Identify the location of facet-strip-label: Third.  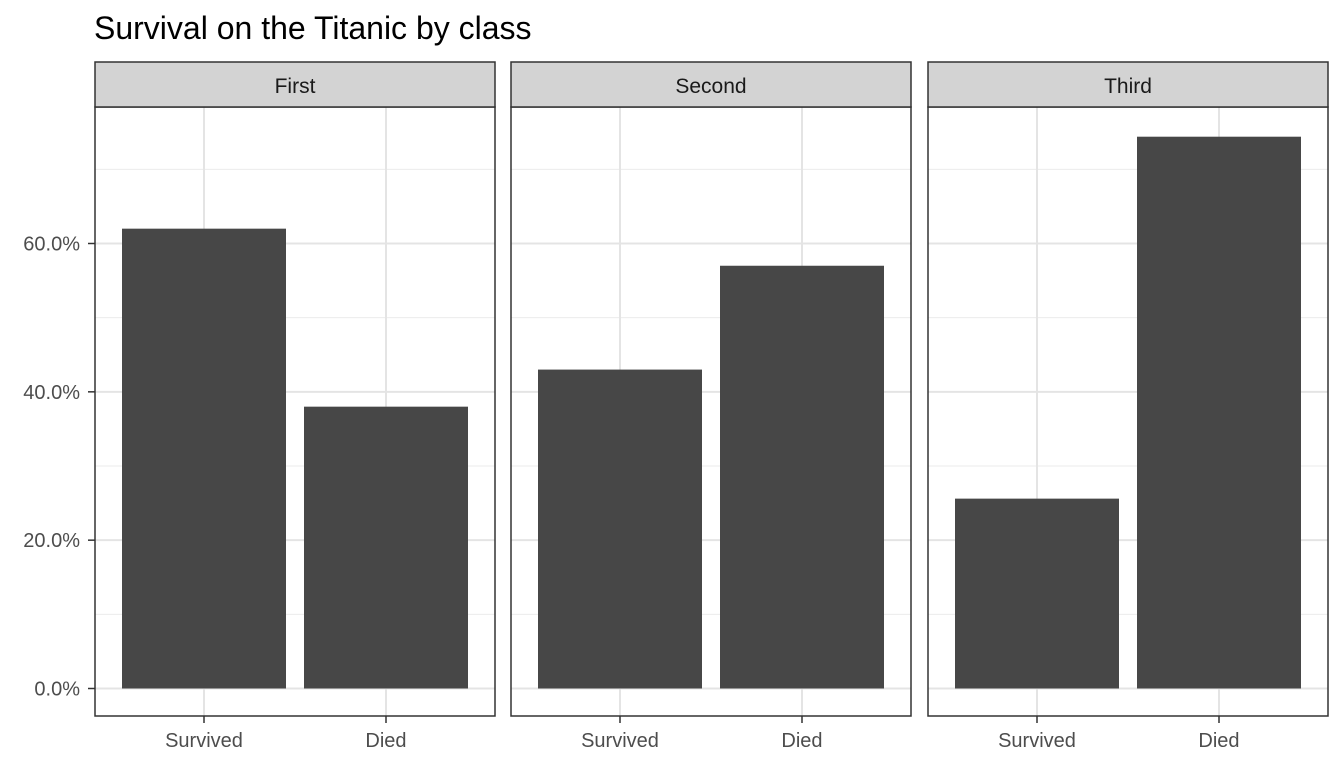
(1128, 86).